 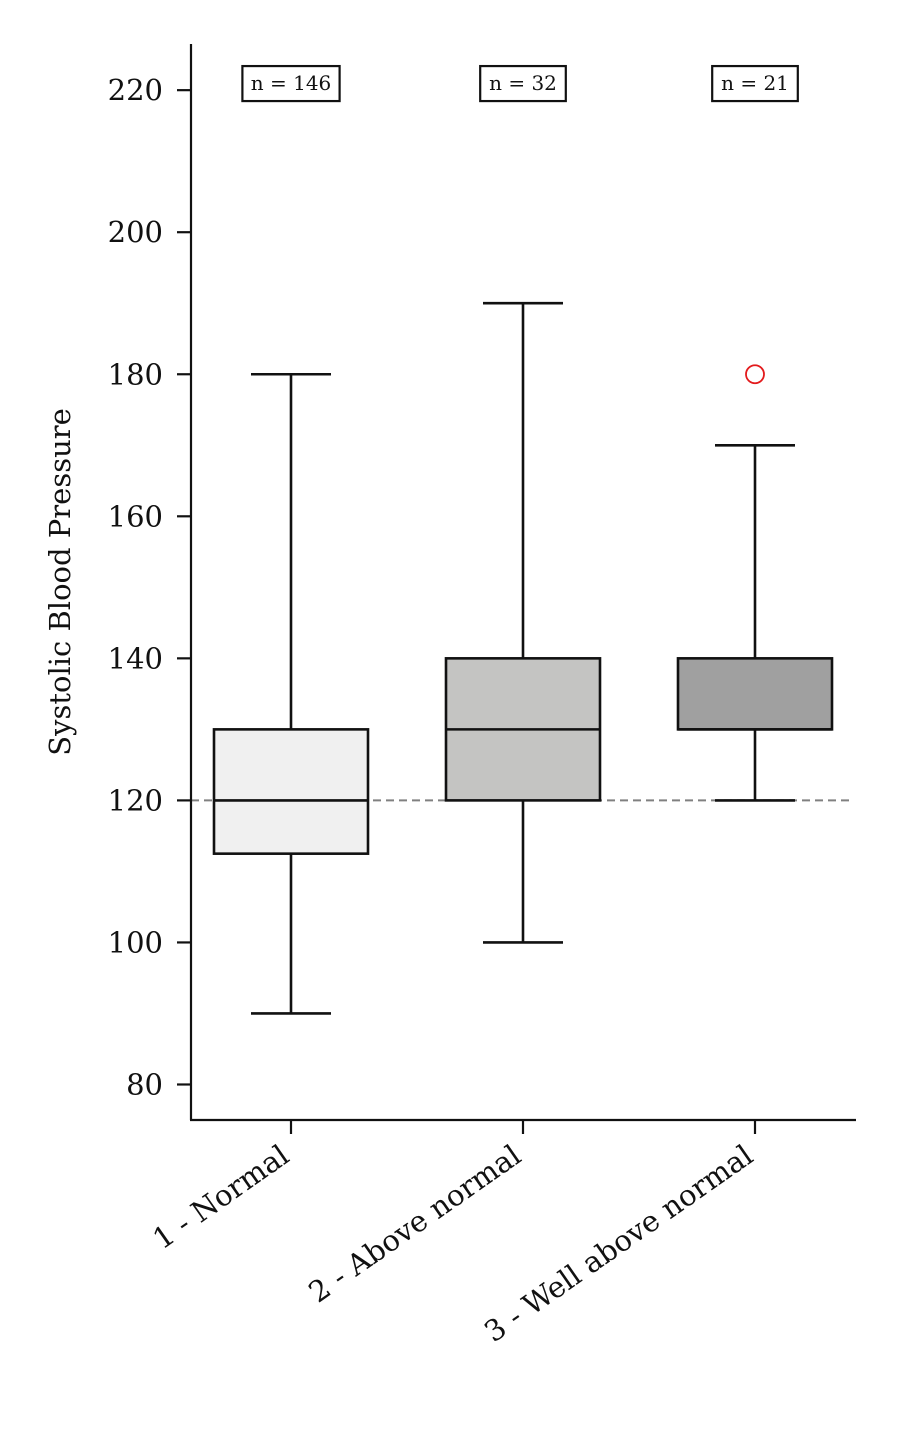 I want to click on y-tick-label: 80, so click(x=144, y=1084).